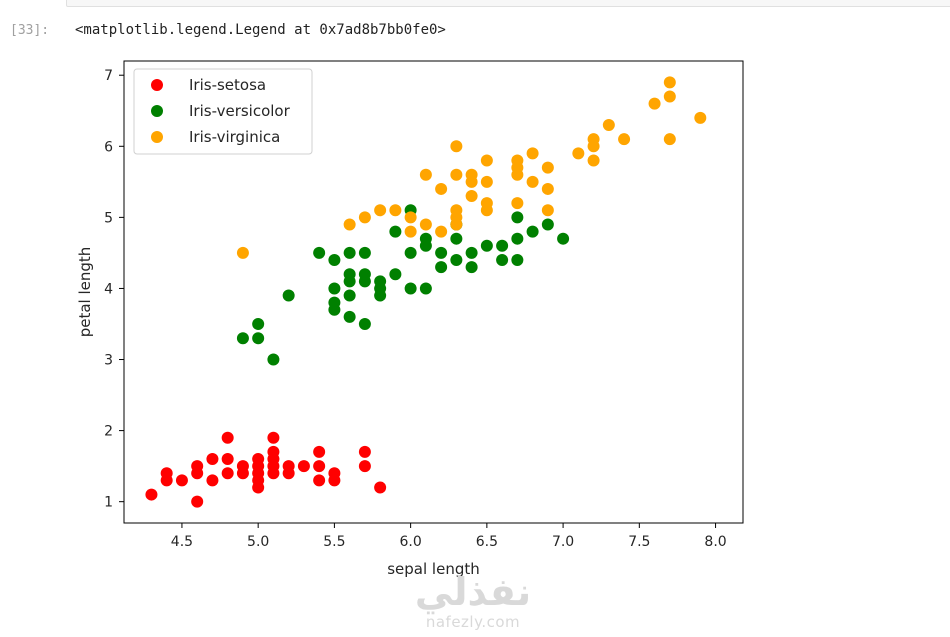 Image resolution: width=950 pixels, height=637 pixels. I want to click on x-tick-label: 6.0, so click(410, 542).